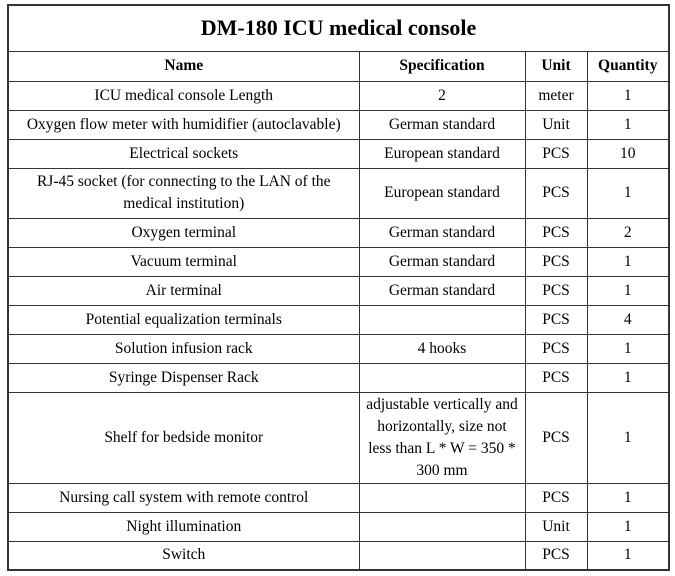  Describe the element at coordinates (442, 95) in the screenshot. I see `specification-cell: 2` at that location.